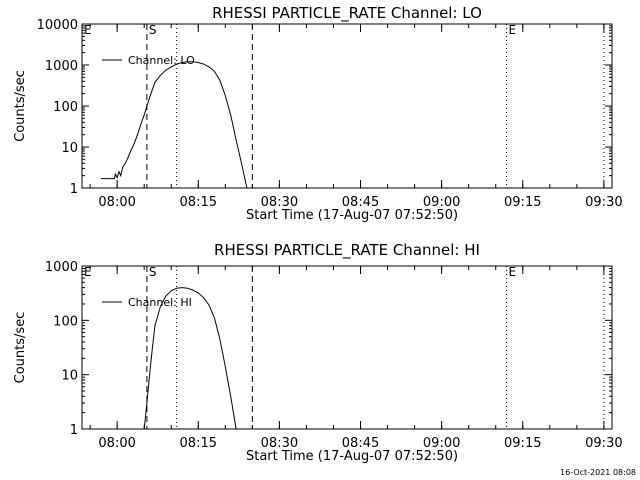 The image size is (640, 480). I want to click on legend-label: Channel: LO, so click(161, 60).